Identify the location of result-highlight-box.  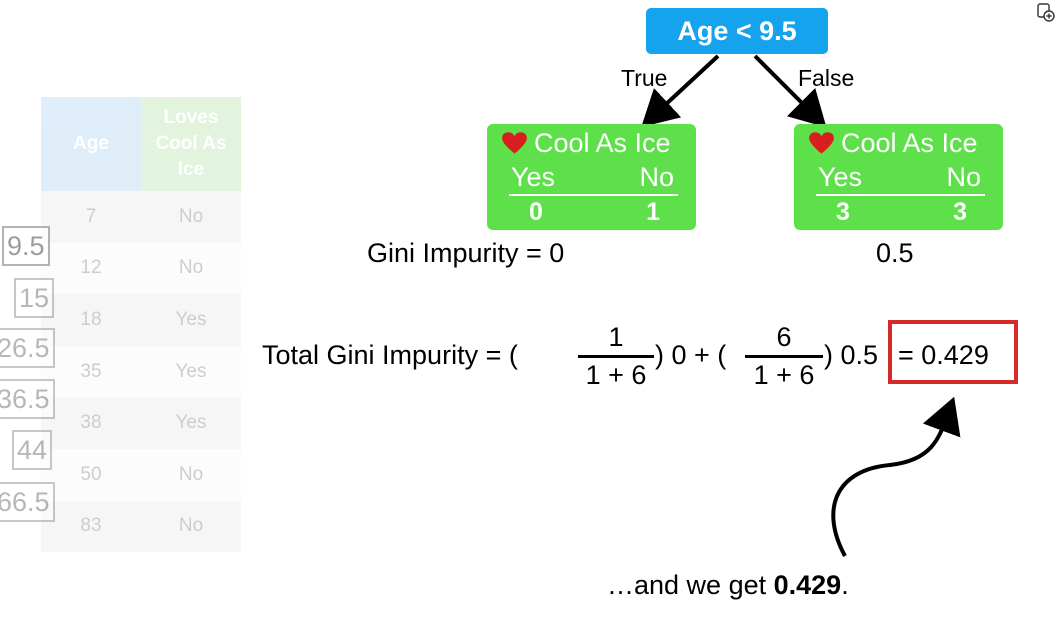
(953, 352).